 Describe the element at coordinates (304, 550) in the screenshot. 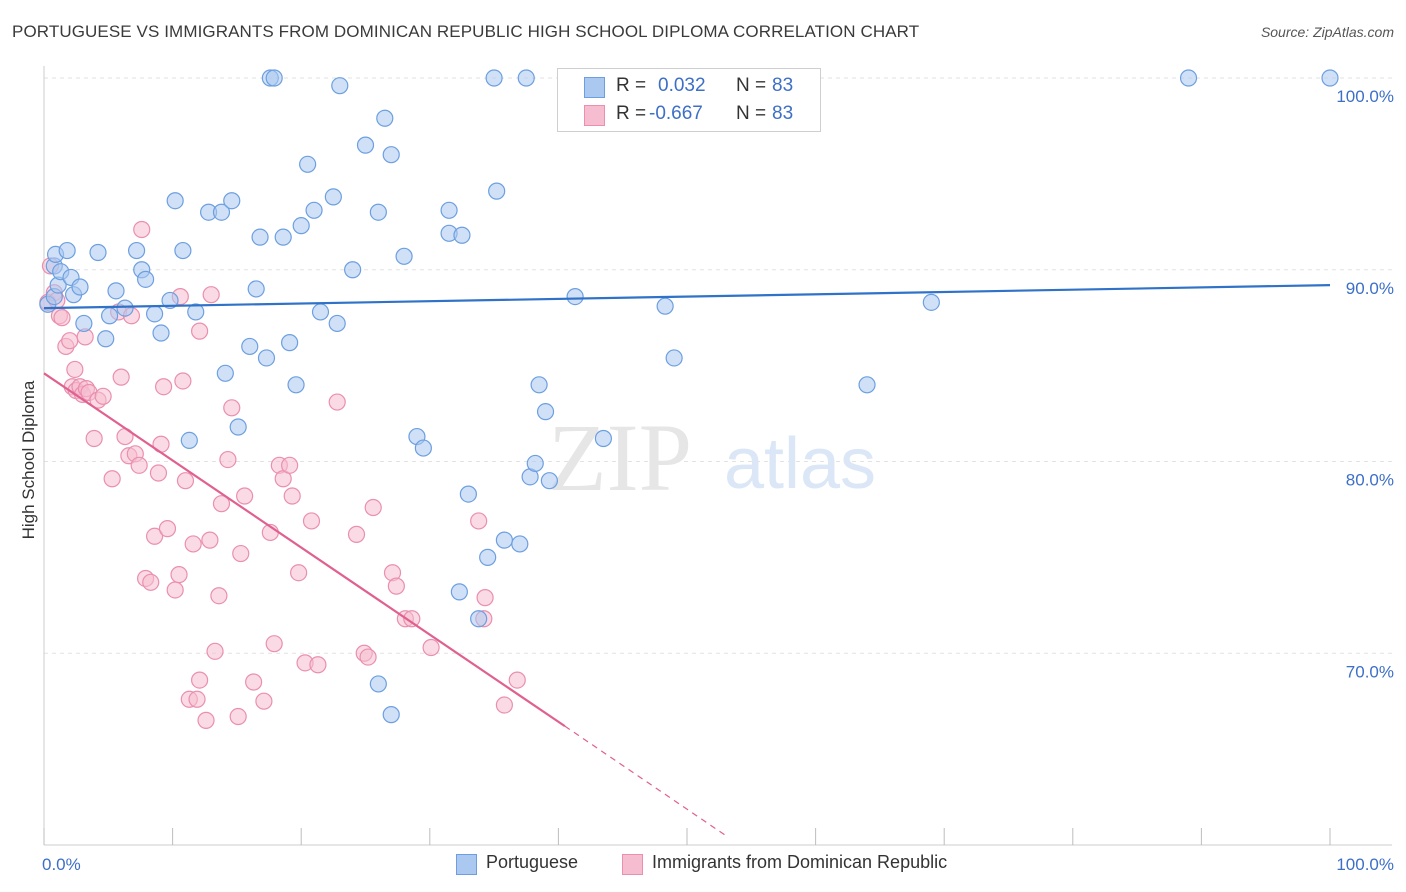

I see `trend-line-dominican` at that location.